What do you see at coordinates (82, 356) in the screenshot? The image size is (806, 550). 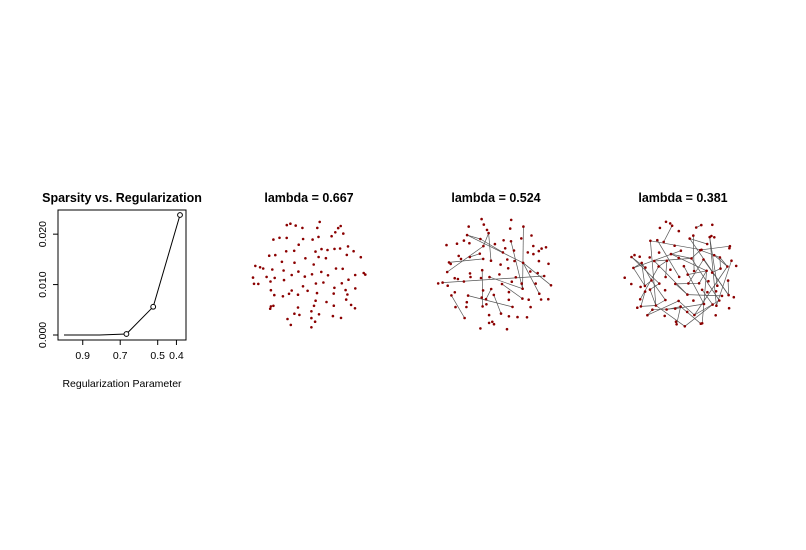 I see `x-tick-label: 0.9` at bounding box center [82, 356].